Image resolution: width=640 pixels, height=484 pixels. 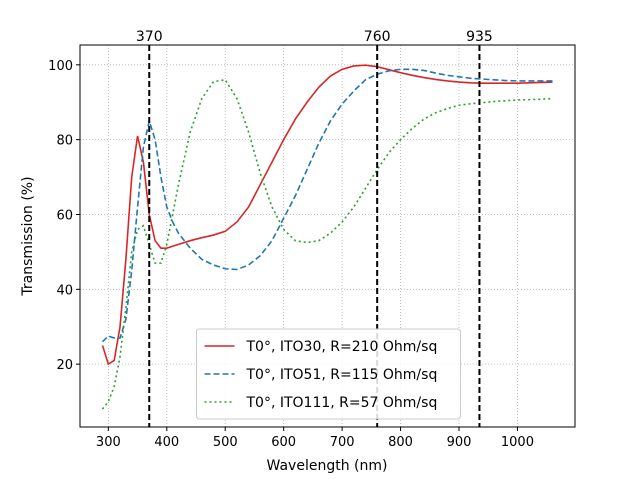 What do you see at coordinates (479, 37) in the screenshot?
I see `vline-label: 935` at bounding box center [479, 37].